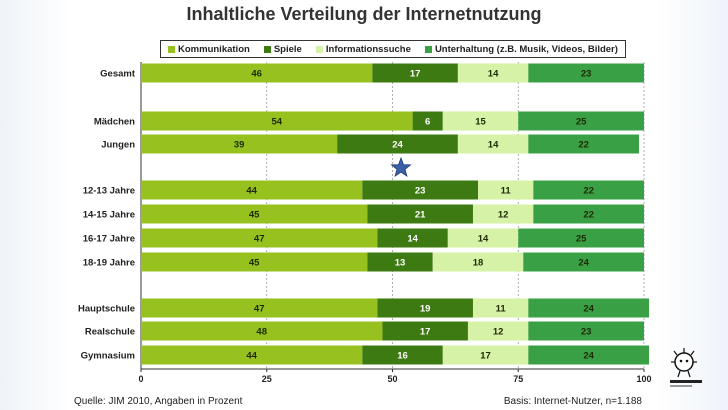  What do you see at coordinates (319, 49) in the screenshot?
I see `legend-swatch-informationssuche` at bounding box center [319, 49].